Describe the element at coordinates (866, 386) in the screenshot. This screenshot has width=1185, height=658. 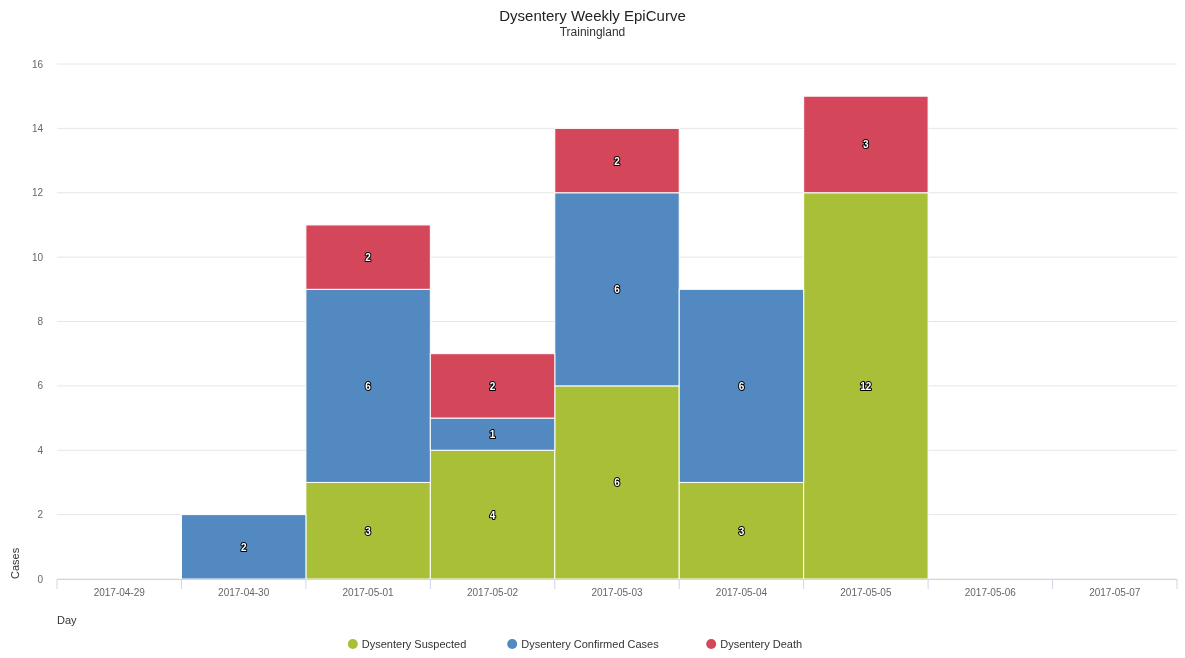
I see `data-label: 12` at that location.